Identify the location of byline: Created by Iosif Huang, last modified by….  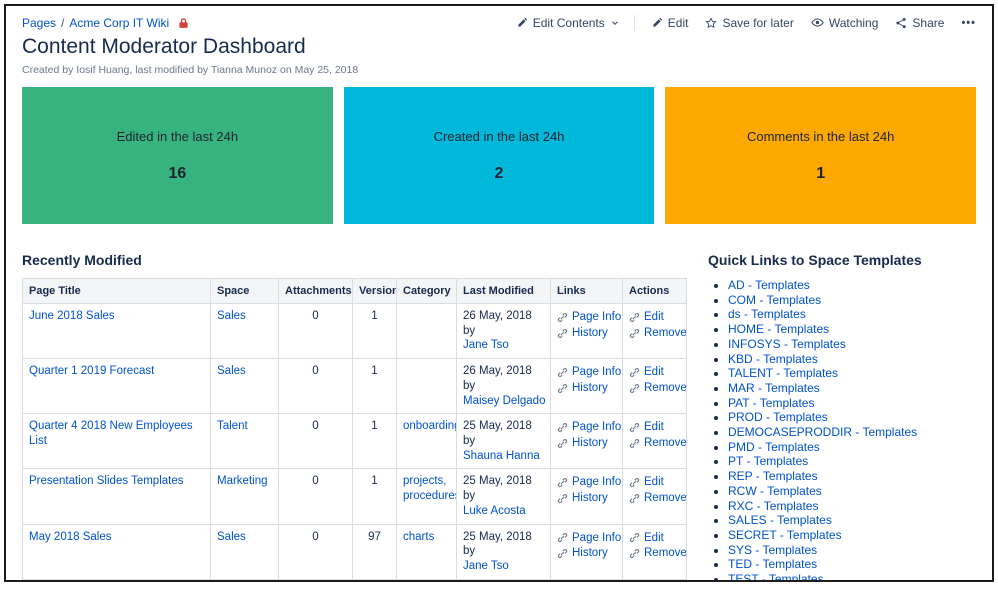
(190, 70).